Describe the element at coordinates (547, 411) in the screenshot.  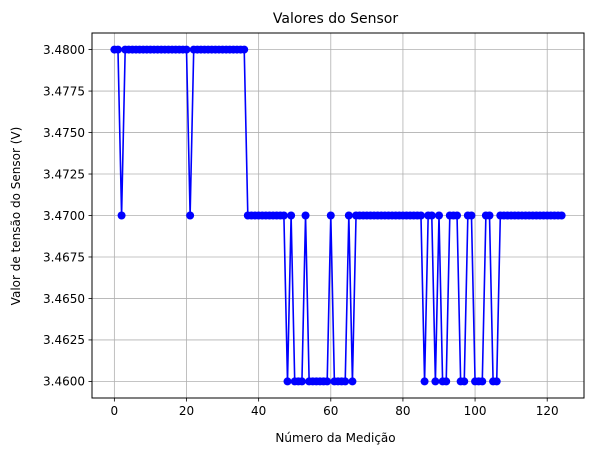
I see `x-tick-label: 120` at that location.